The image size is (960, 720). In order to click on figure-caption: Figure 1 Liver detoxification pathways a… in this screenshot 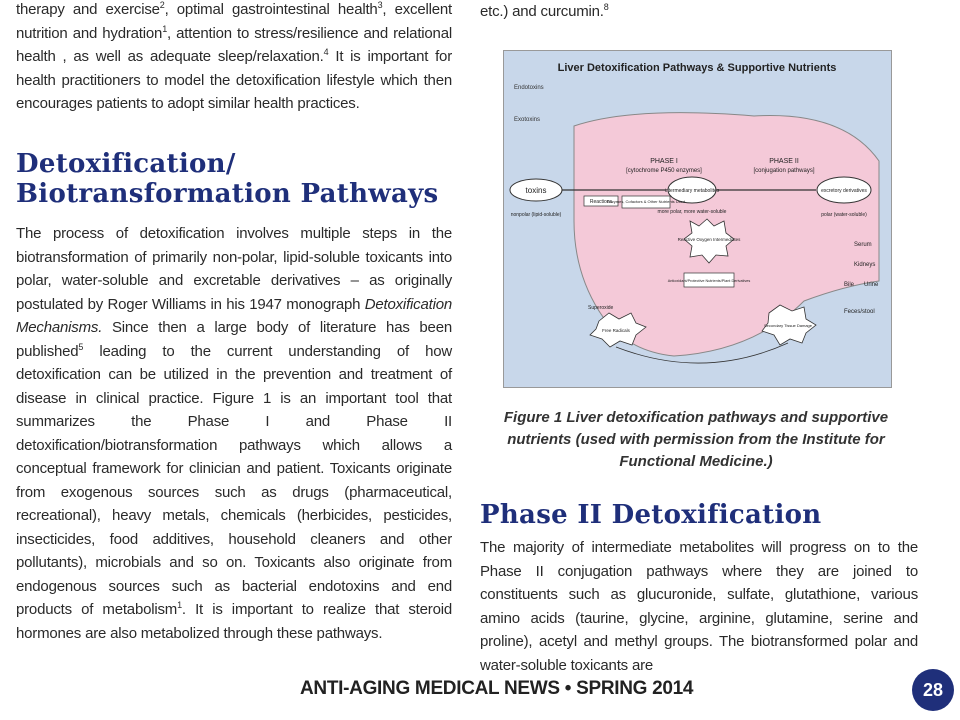, I will do `click(696, 439)`.